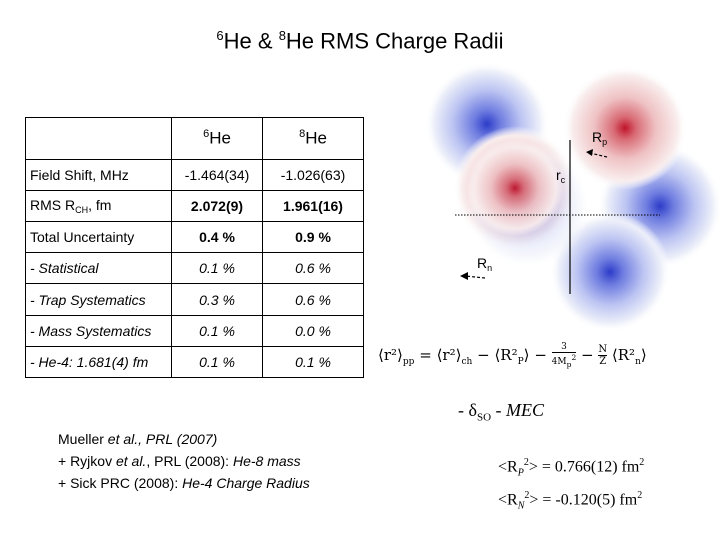  I want to click on corrections-text: - δSO - MEC, so click(501, 412).